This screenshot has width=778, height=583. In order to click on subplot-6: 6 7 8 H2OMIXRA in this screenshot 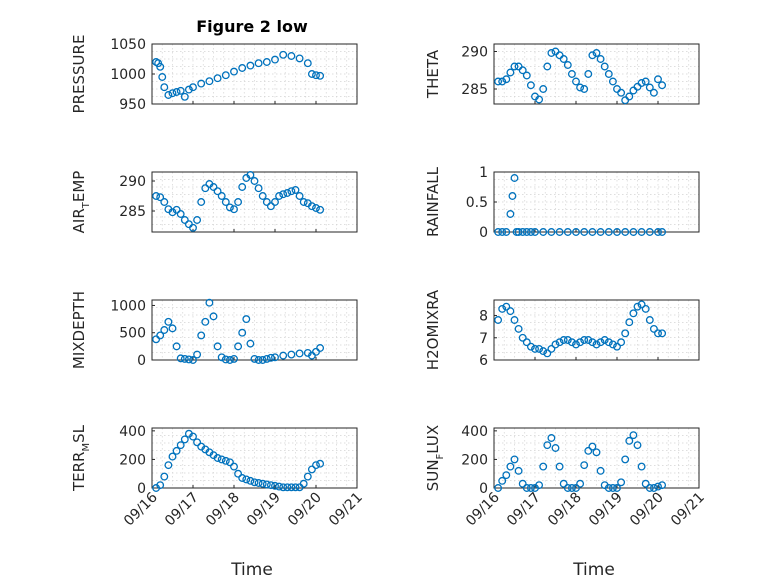, I will do `click(562, 329)`.